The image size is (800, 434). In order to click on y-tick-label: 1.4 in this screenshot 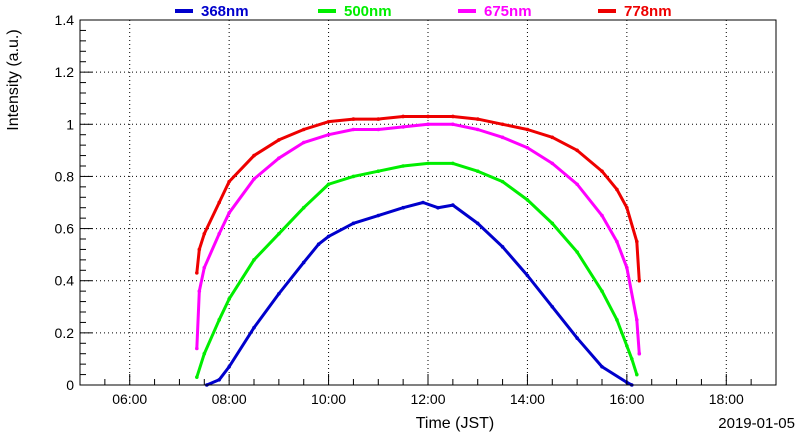, I will do `click(65, 20)`.